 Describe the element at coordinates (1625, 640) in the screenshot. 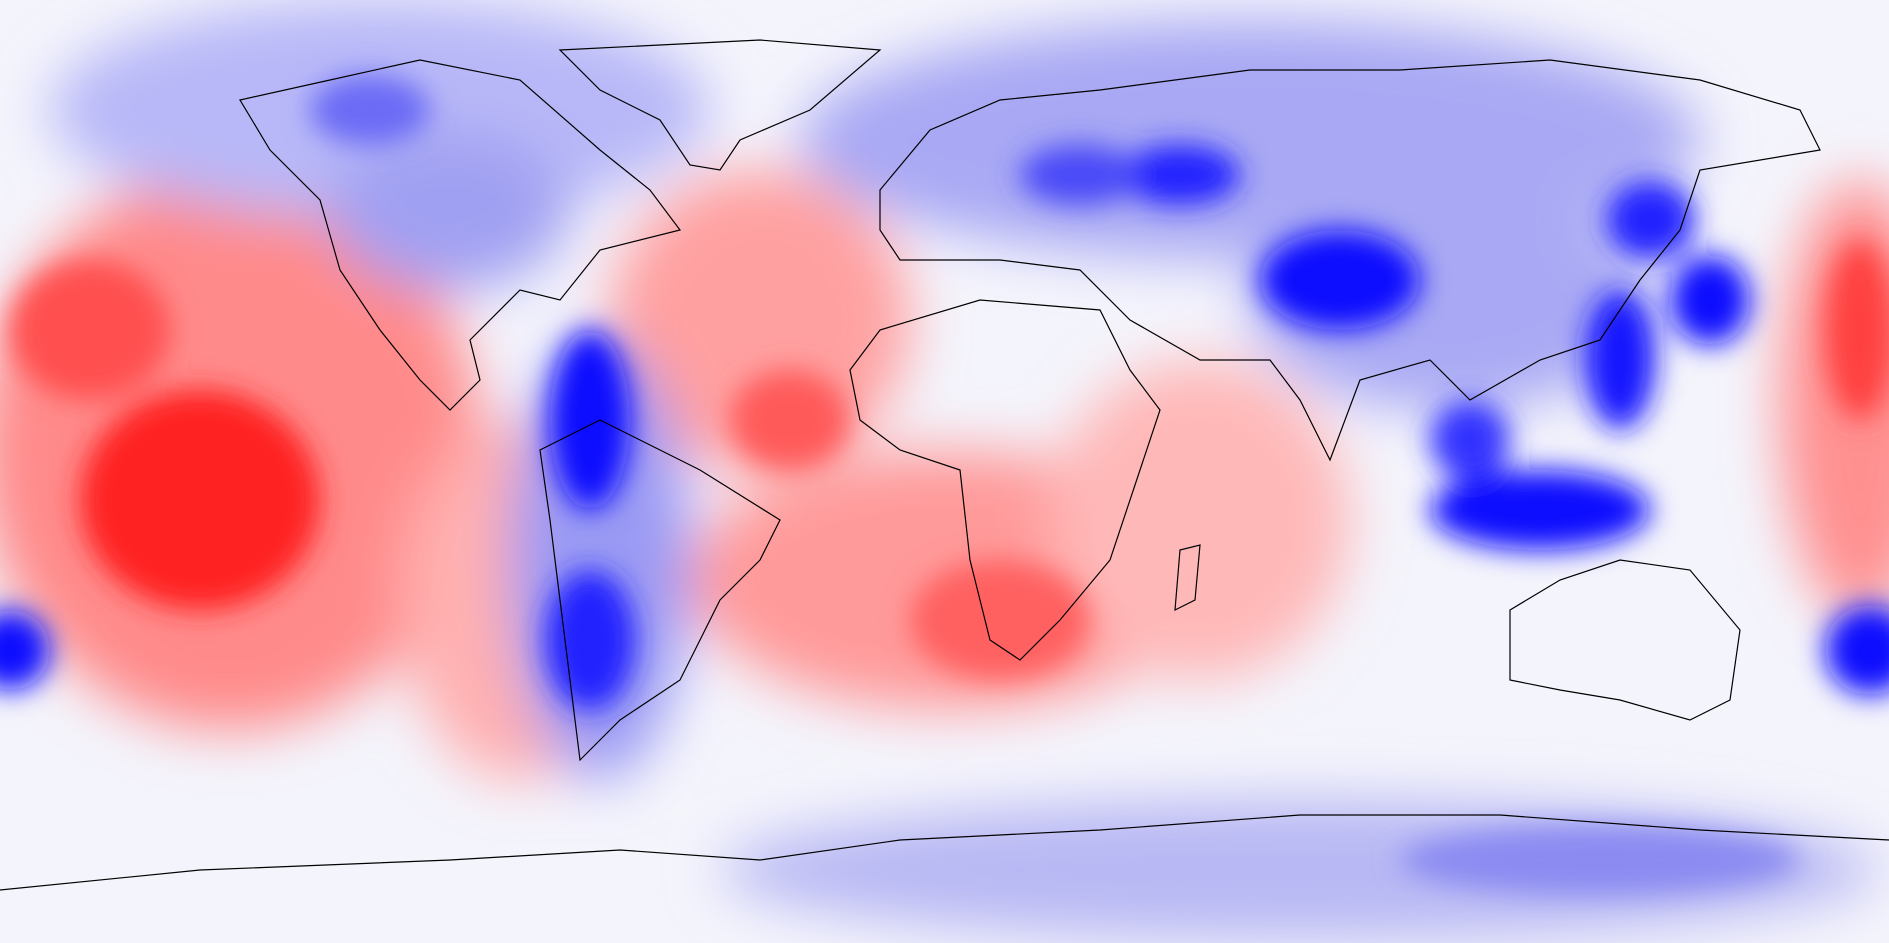

I see `australia` at that location.